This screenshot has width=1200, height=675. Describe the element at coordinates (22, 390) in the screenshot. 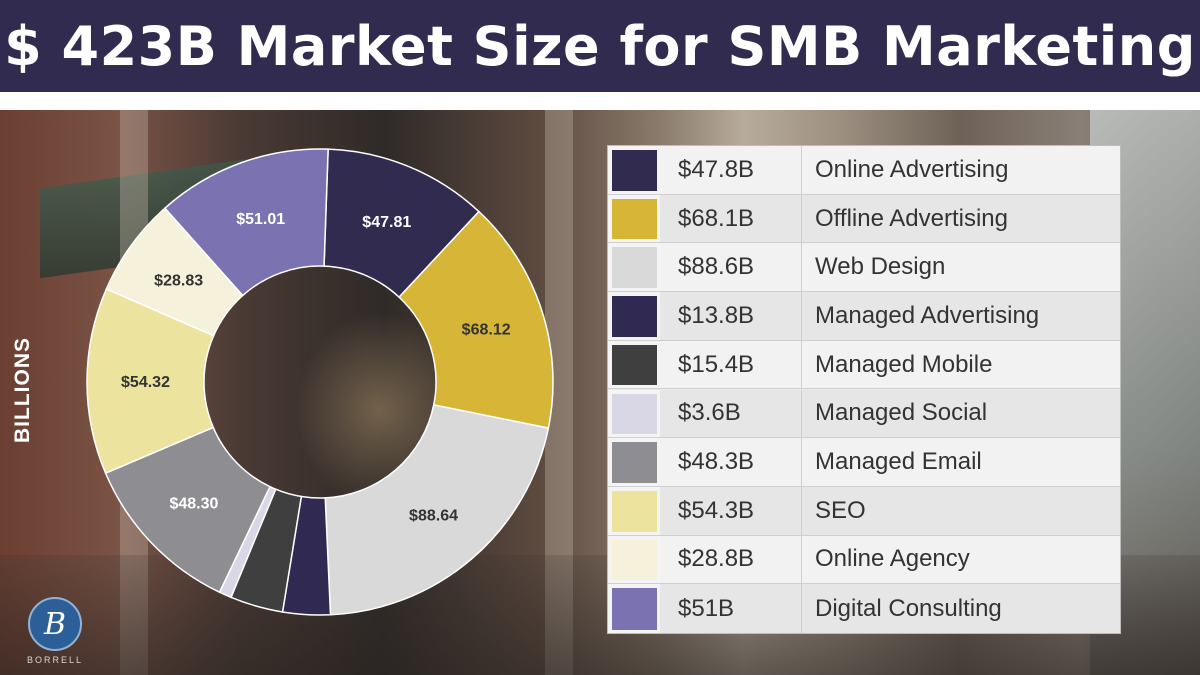

I see `y-axis-label: BILLIONS` at that location.